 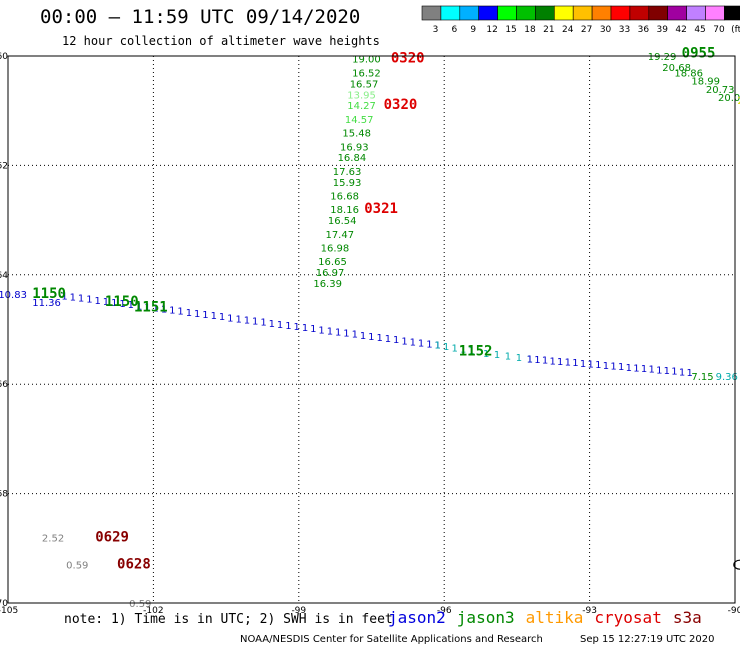 What do you see at coordinates (298, 611) in the screenshot?
I see `x-tick-label: -99` at bounding box center [298, 611].